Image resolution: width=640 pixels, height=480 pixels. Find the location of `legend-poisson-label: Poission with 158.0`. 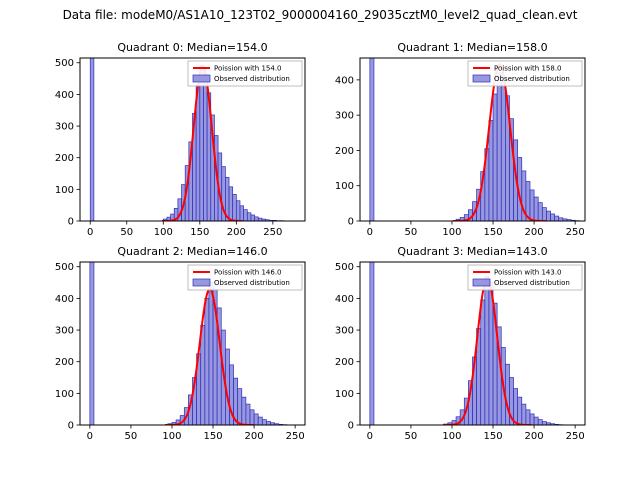

legend-poisson-label: Poission with 158.0 is located at coordinates (528, 69).